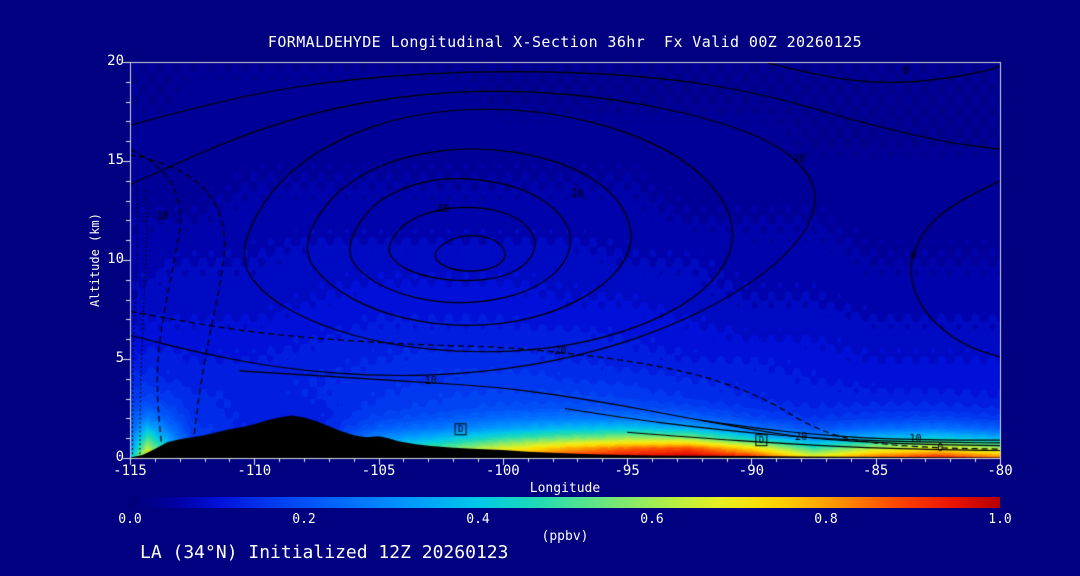 This screenshot has width=1080, height=576. What do you see at coordinates (119, 457) in the screenshot?
I see `y-tick-label: 0` at bounding box center [119, 457].